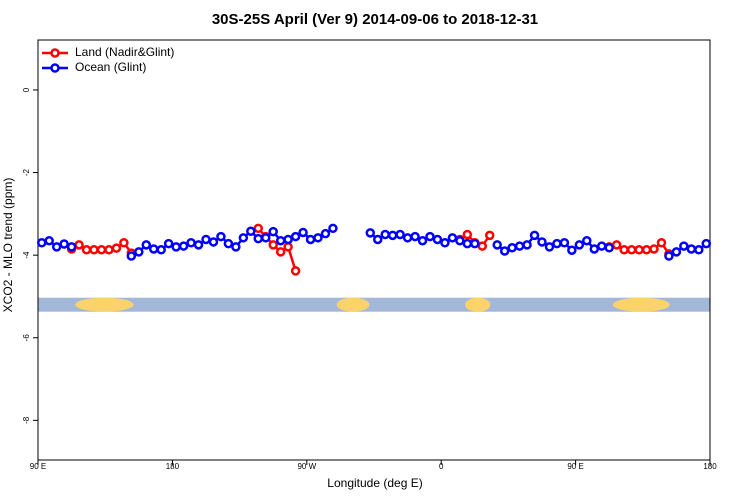  Describe the element at coordinates (26, 338) in the screenshot. I see `y-tick-label: -6` at that location.